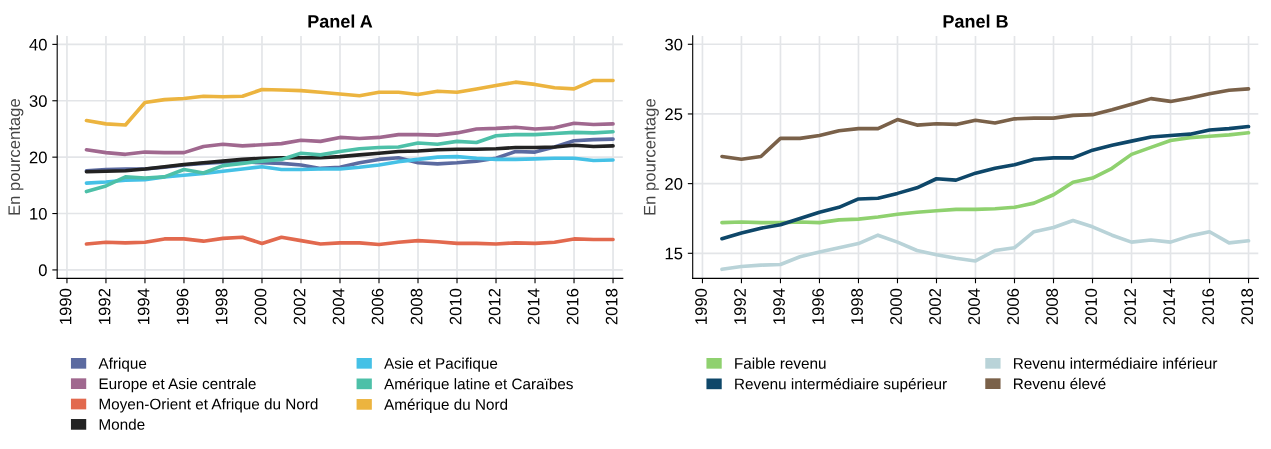 This screenshot has height=449, width=1271. Describe the element at coordinates (1060, 383) in the screenshot. I see `legend-label: Revenu élevé` at that location.